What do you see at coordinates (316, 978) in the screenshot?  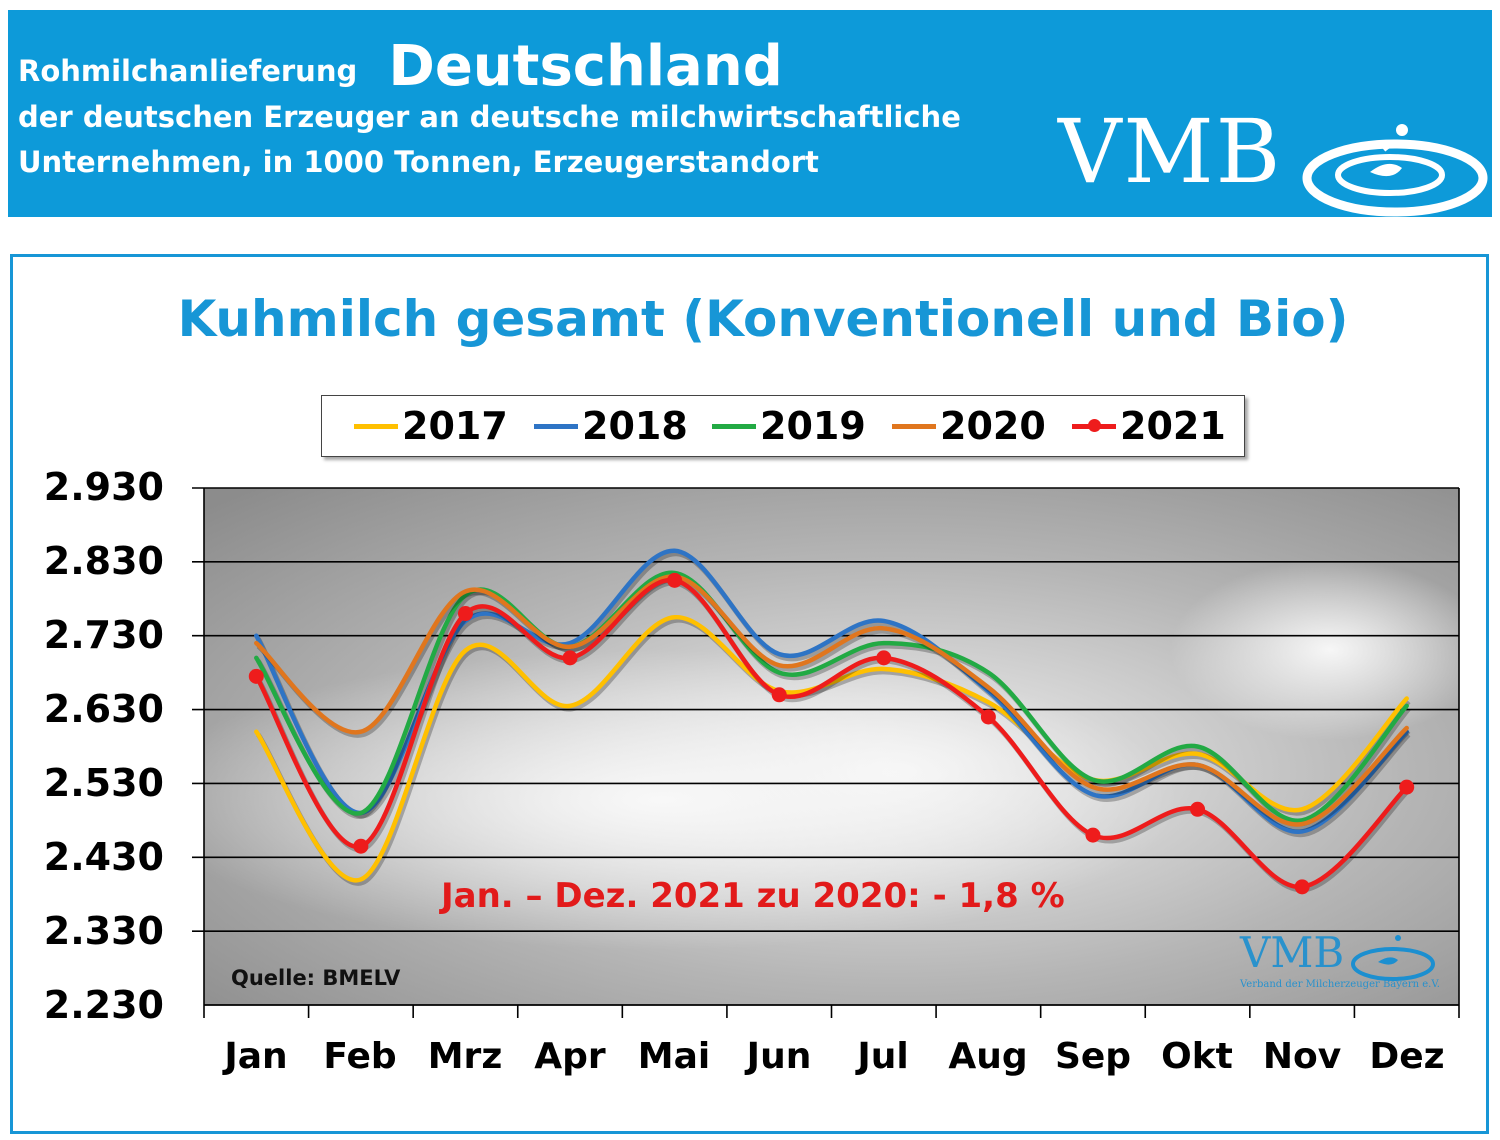 I see `source-note: Quelle: BMELV` at bounding box center [316, 978].